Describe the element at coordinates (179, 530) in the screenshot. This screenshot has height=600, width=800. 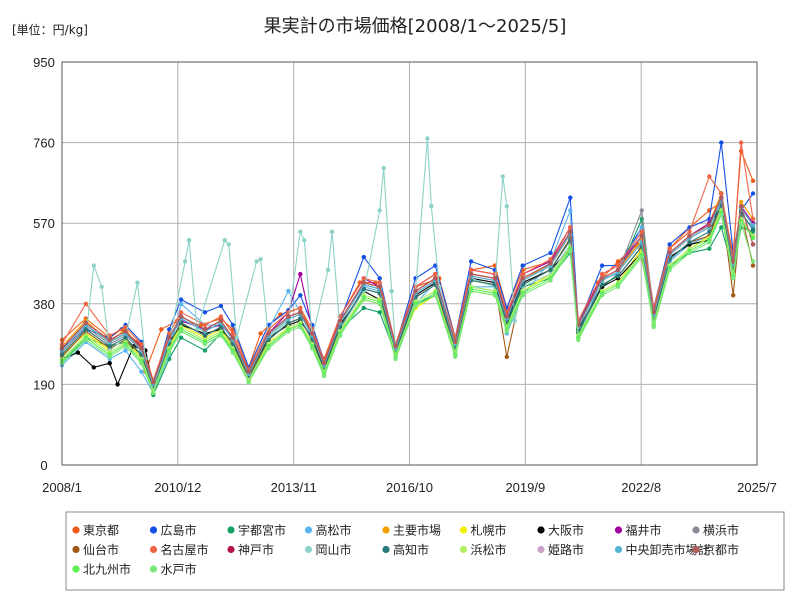
I see `legend-label: 広島市` at that location.